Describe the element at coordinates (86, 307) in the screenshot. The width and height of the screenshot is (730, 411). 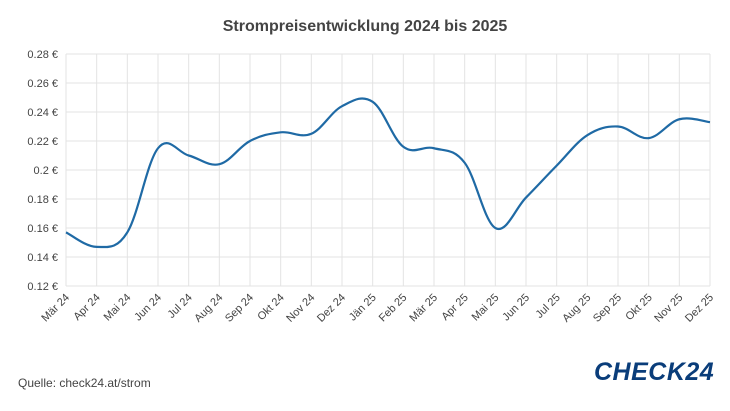
I see `x-tick-label: Apr 24` at that location.